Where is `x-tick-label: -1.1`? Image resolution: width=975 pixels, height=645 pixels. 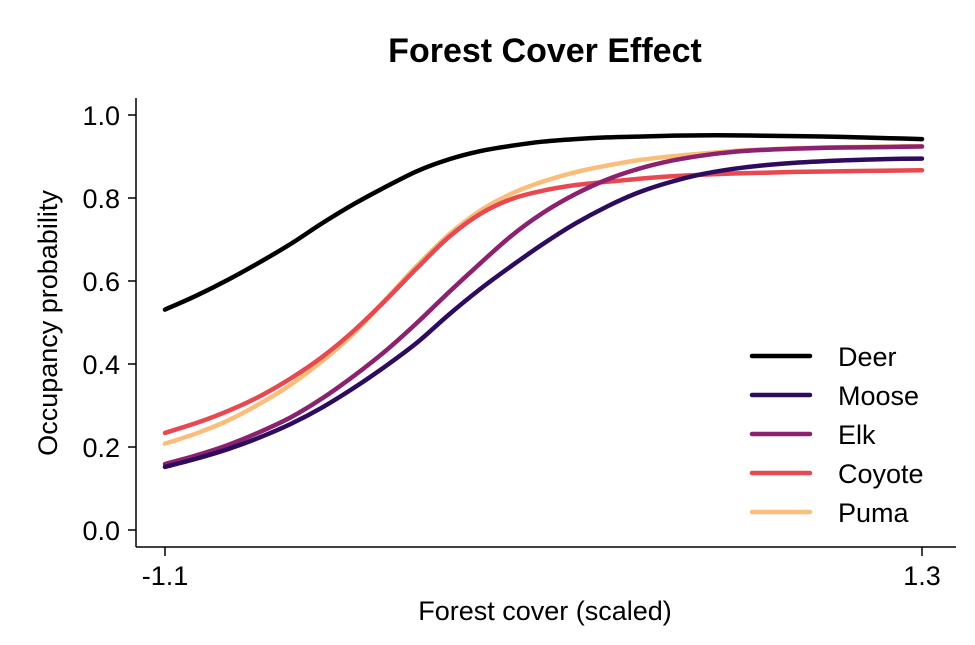 x-tick-label: -1.1 is located at coordinates (165, 576).